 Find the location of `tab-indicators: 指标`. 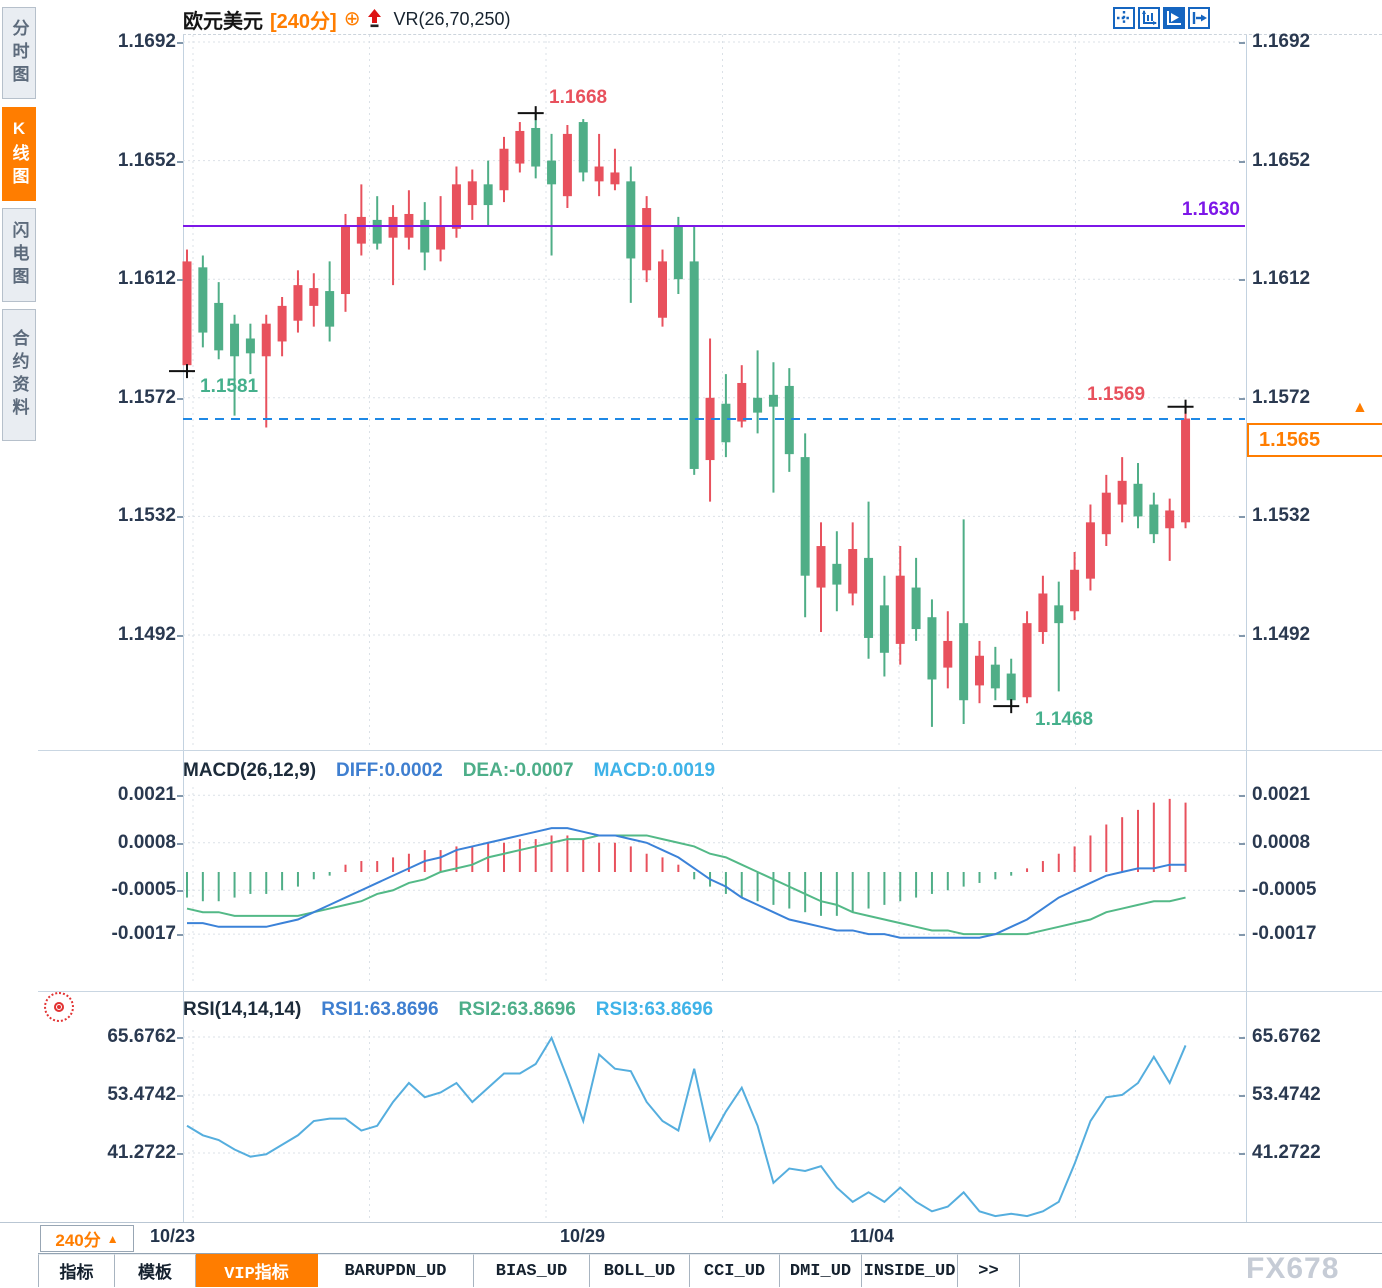

tab-indicators: 指标 is located at coordinates (76, 1270).